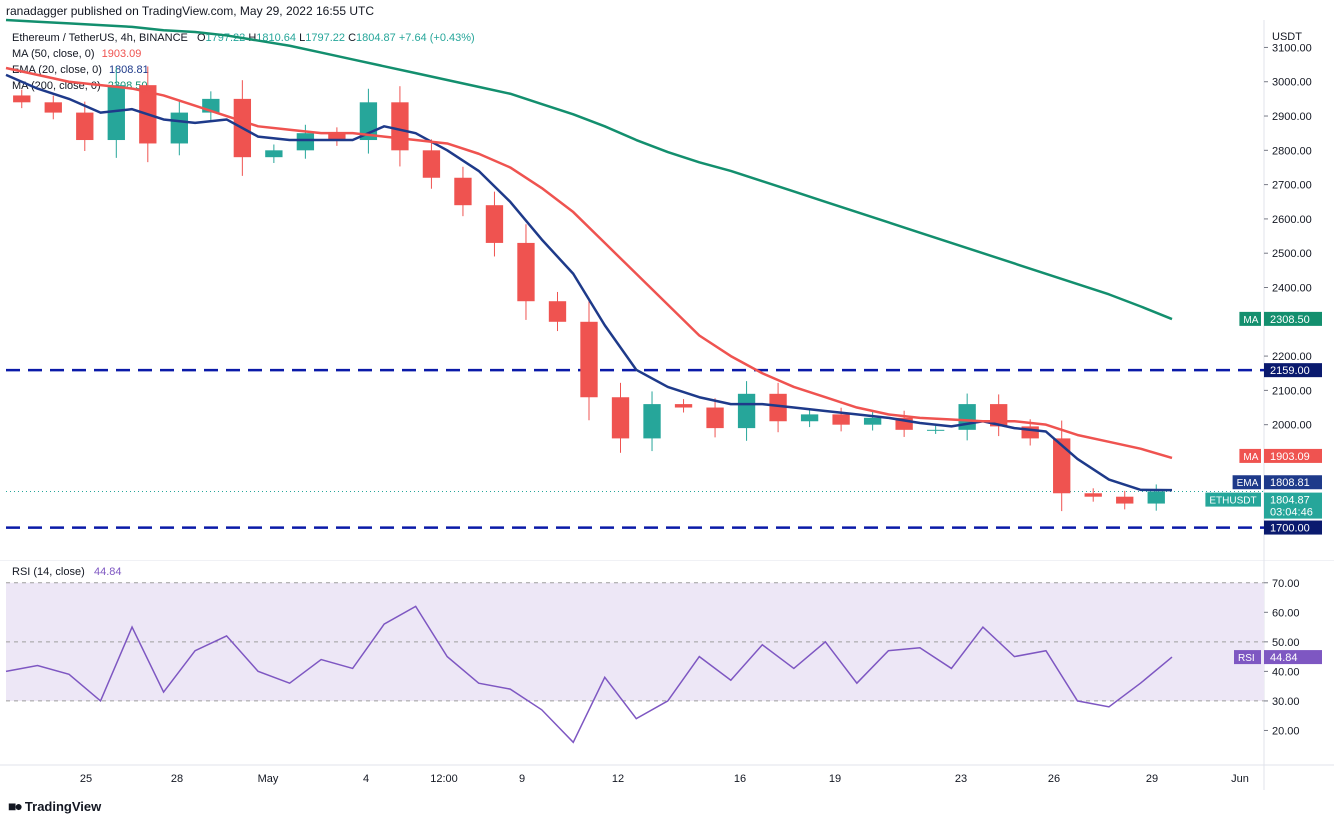 This screenshot has height=819, width=1334. Describe the element at coordinates (86, 779) in the screenshot. I see `time-axis-label: 25` at that location.